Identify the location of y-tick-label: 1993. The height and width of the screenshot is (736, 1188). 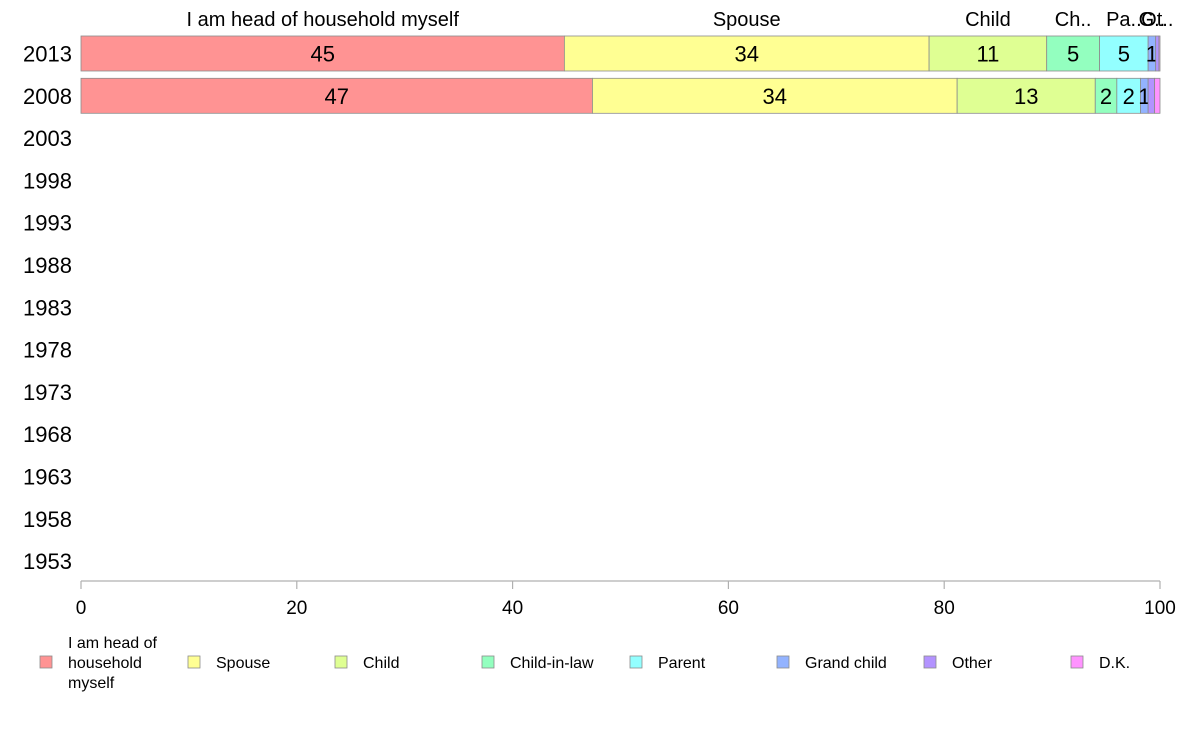
(47, 223).